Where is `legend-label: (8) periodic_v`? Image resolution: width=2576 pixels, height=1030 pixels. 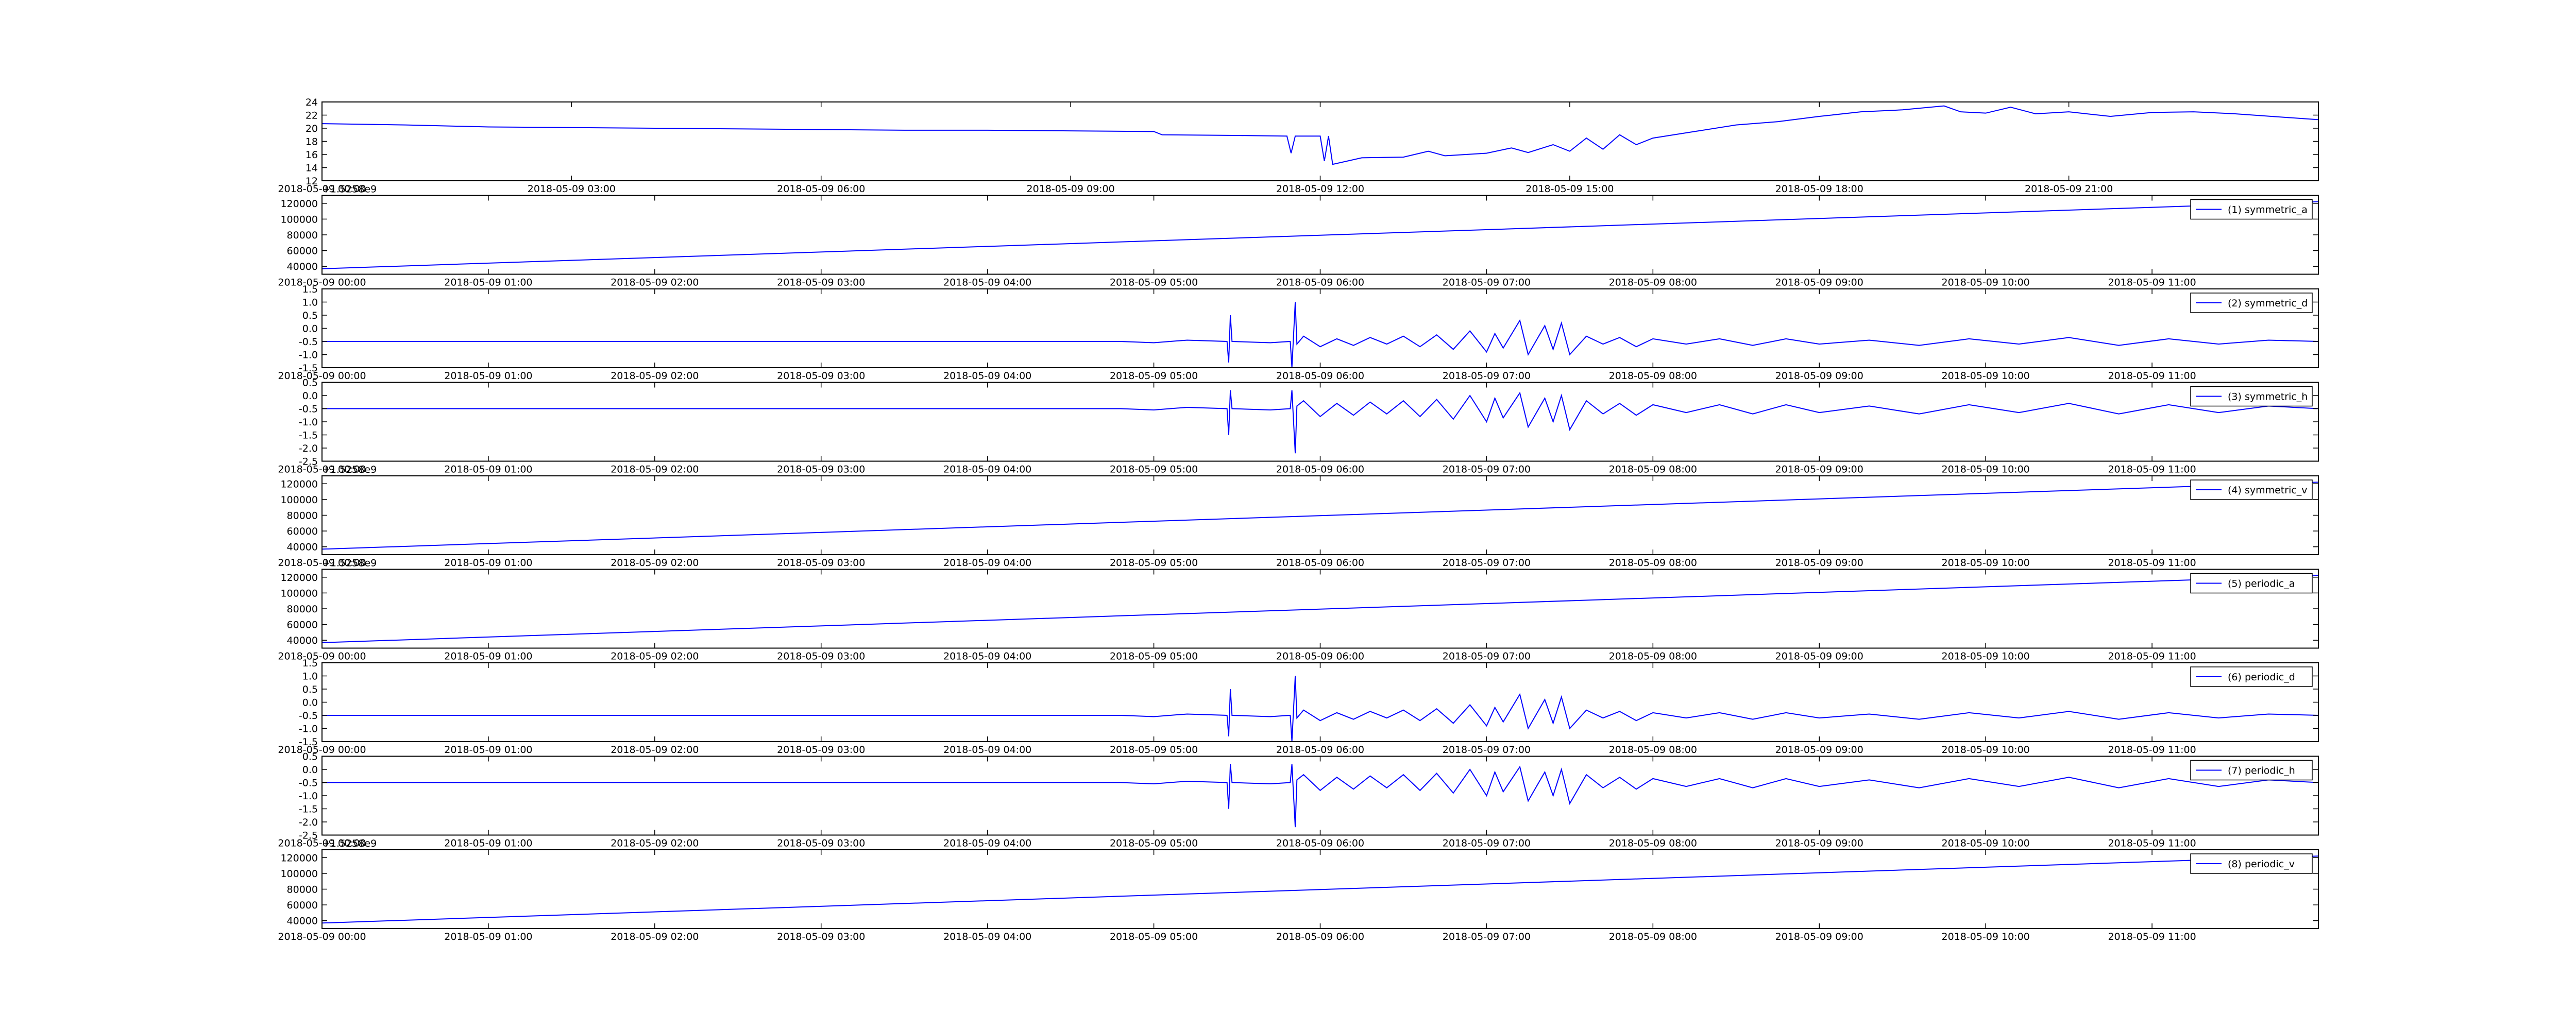
legend-label: (8) periodic_v is located at coordinates (2261, 864).